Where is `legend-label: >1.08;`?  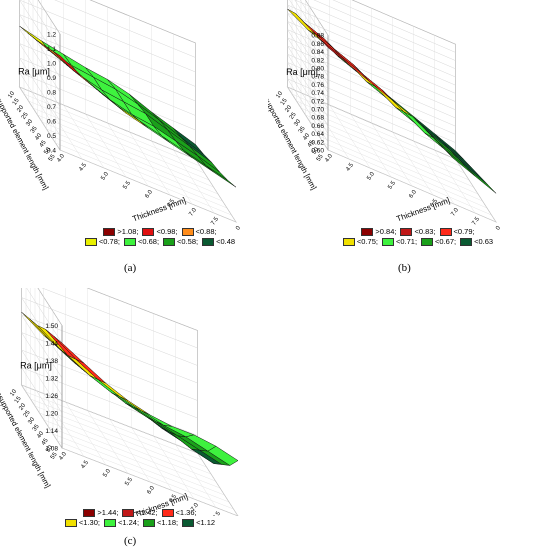
legend-label: >1.08; is located at coordinates (128, 231).